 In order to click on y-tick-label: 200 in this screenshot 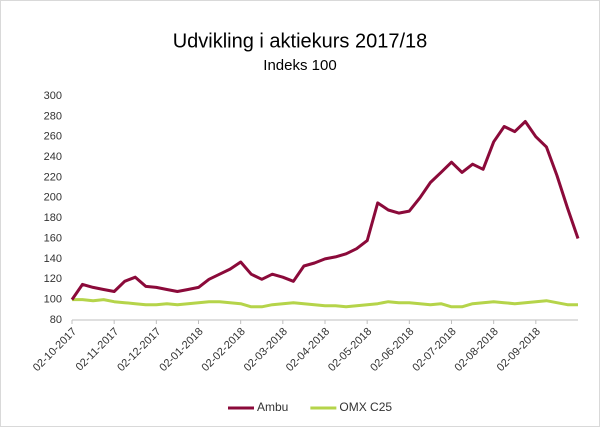, I will do `click(53, 198)`.